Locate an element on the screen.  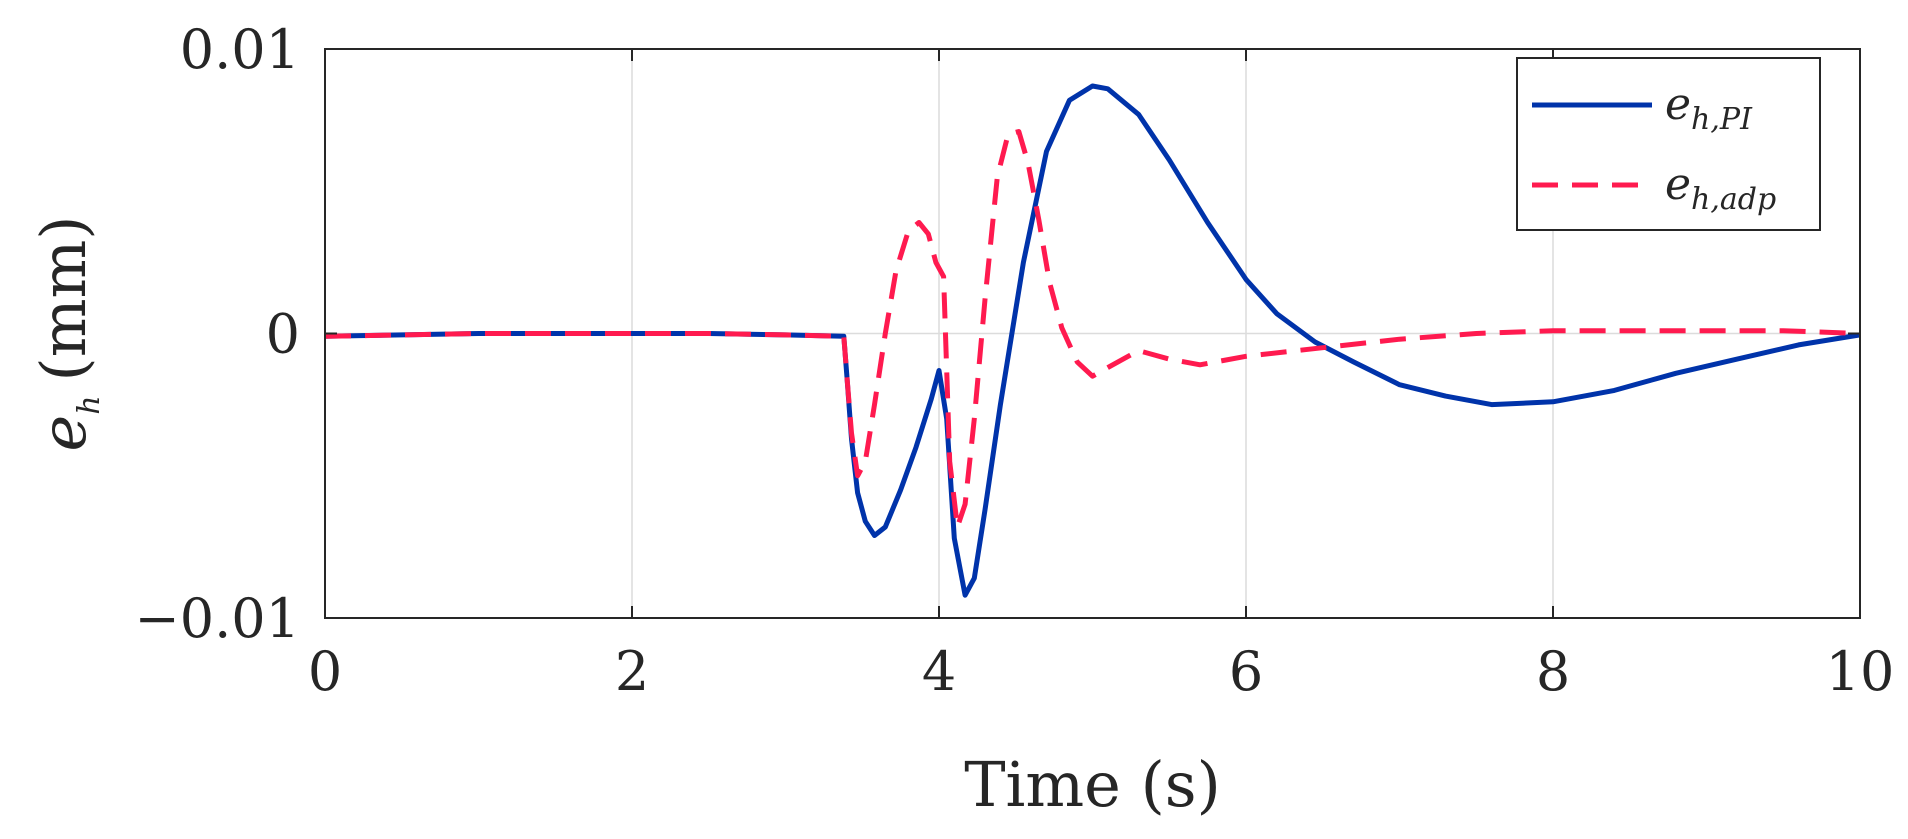
x-tick-label-3: 6 is located at coordinates (1246, 671).